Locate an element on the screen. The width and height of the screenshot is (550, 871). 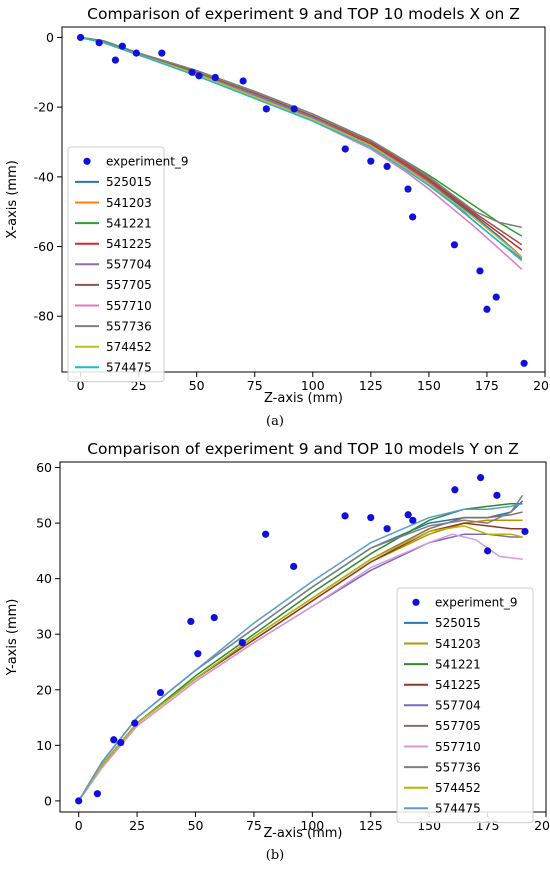
legend-box is located at coordinates (465, 705).